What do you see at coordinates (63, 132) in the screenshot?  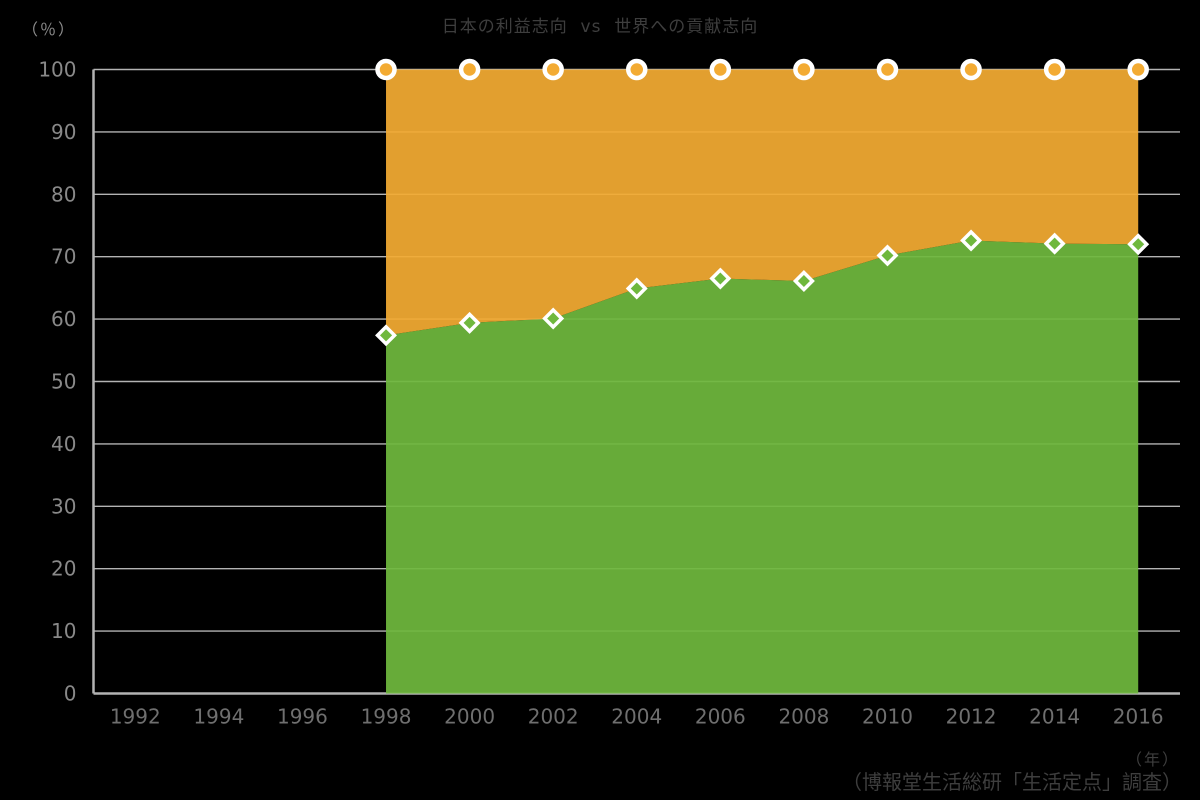 I see `y-tick-label: 90` at bounding box center [63, 132].